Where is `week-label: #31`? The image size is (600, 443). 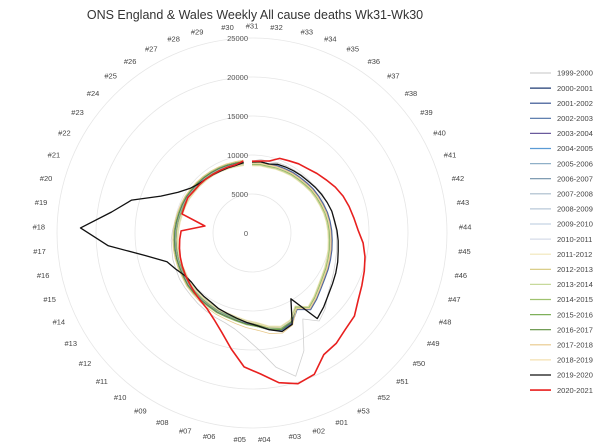
week-label: #31 is located at coordinates (252, 26).